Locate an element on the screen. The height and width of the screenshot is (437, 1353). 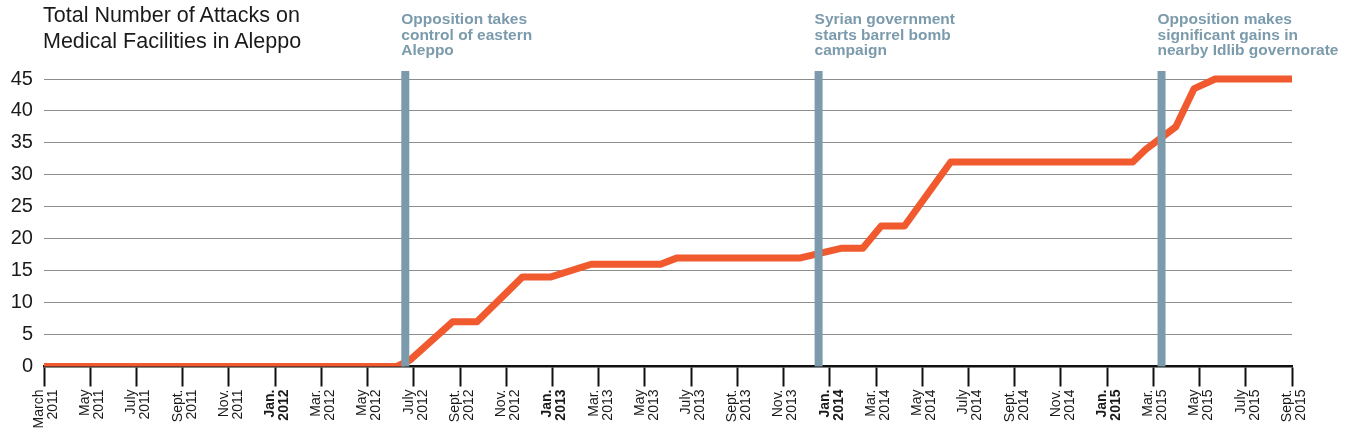
x-tick-label: July 2013 is located at coordinates (691, 405).